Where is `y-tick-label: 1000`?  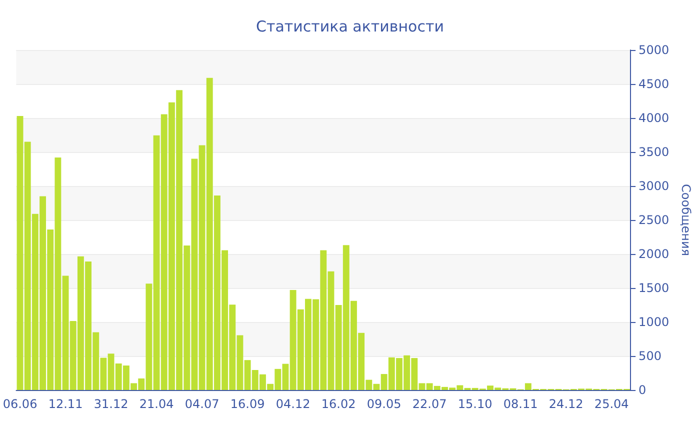 y-tick-label: 1000 is located at coordinates (654, 322).